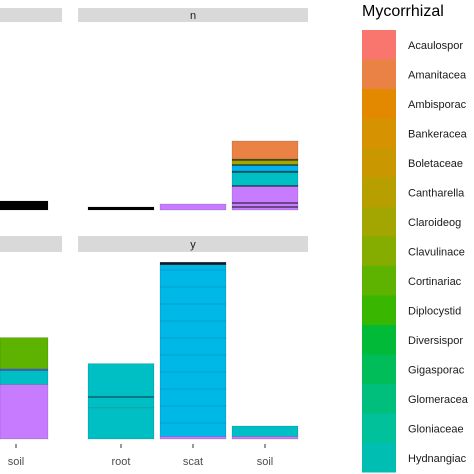 The height and width of the screenshot is (474, 474). I want to click on legend-label-2: Ambisporac, so click(437, 105).